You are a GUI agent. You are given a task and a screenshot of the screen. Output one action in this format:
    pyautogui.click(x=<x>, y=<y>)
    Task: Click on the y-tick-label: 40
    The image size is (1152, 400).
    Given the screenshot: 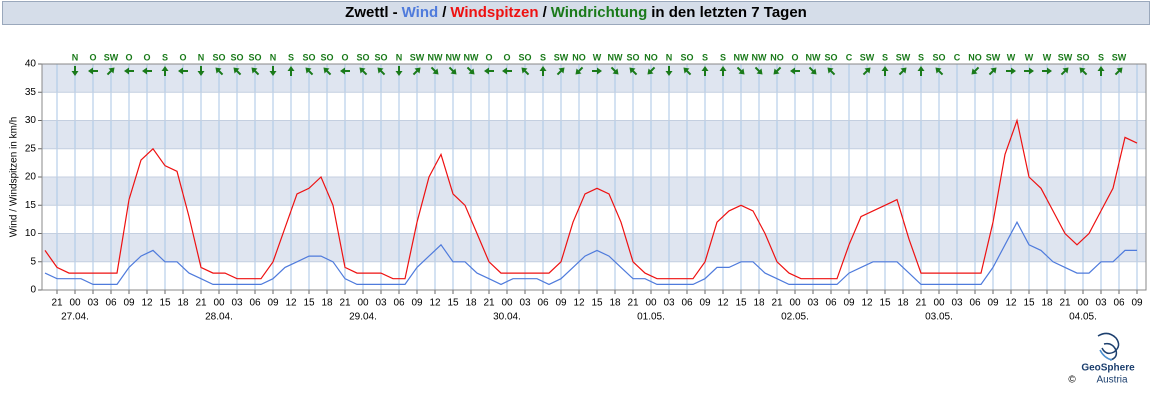 What is the action you would take?
    pyautogui.click(x=31, y=64)
    